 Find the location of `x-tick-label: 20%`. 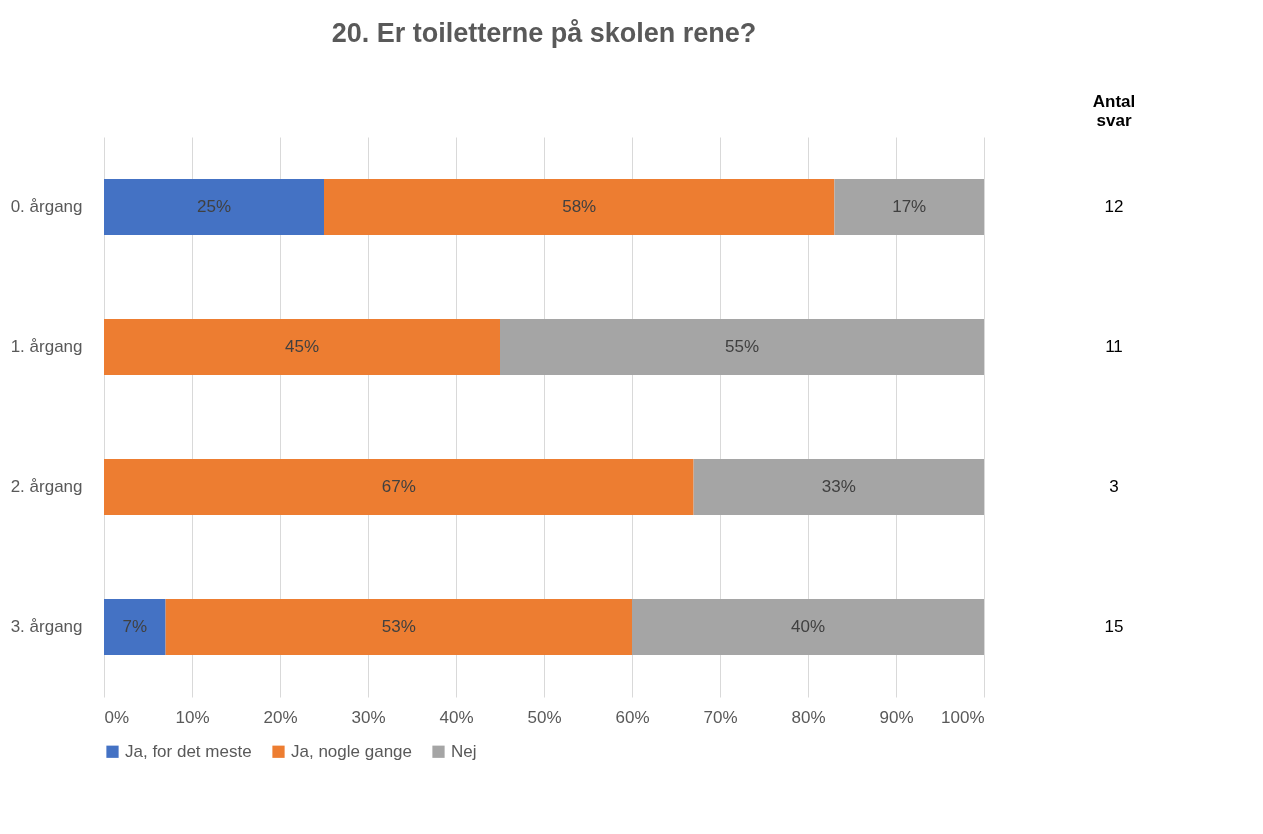

x-tick-label: 20% is located at coordinates (280, 717).